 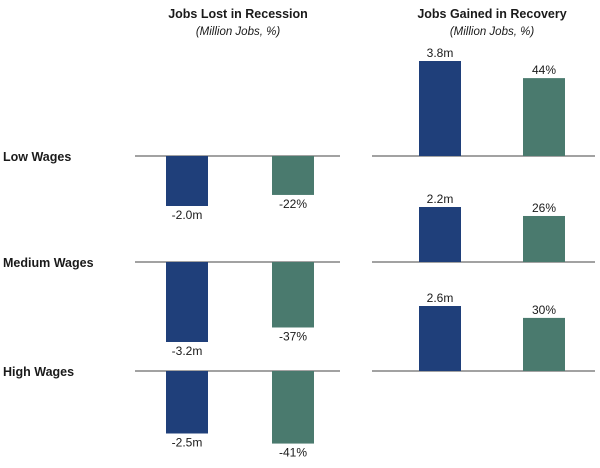 What do you see at coordinates (238, 32) in the screenshot?
I see `left-panel-subtitle: (Million Jobs, %)` at bounding box center [238, 32].